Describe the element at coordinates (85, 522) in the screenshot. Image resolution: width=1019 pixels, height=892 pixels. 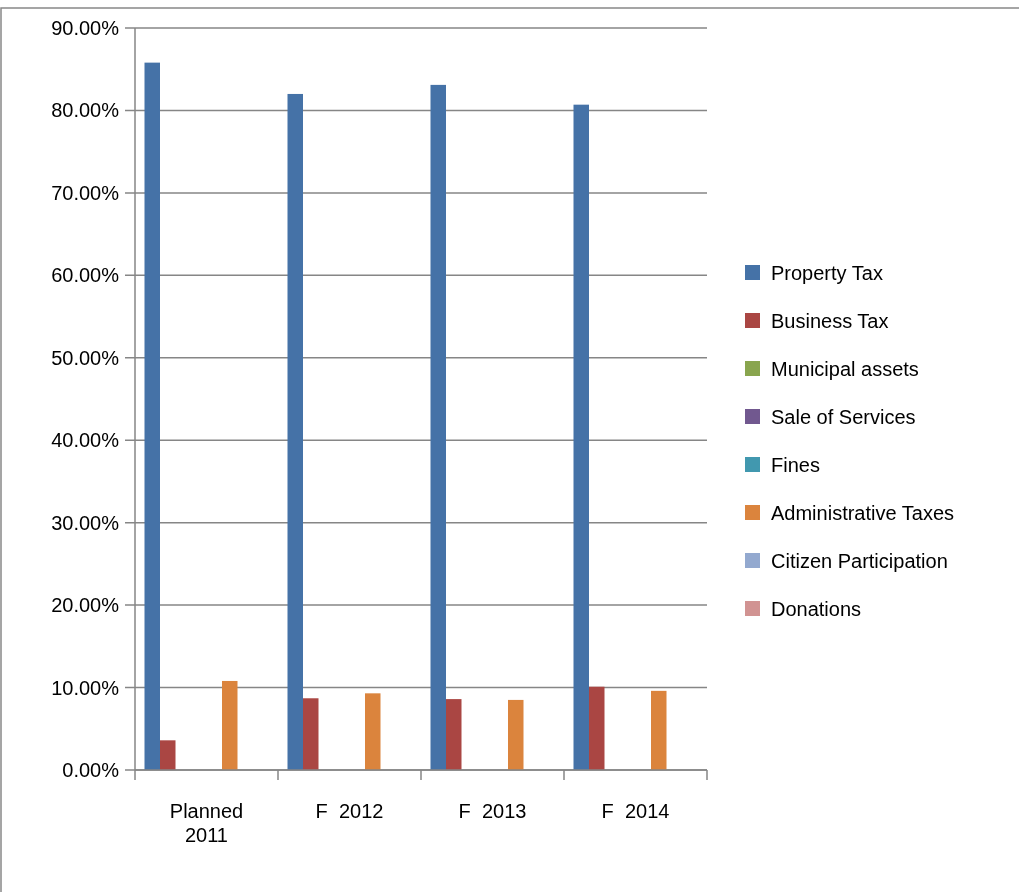
I see `y-tick-label: 30.00%` at that location.